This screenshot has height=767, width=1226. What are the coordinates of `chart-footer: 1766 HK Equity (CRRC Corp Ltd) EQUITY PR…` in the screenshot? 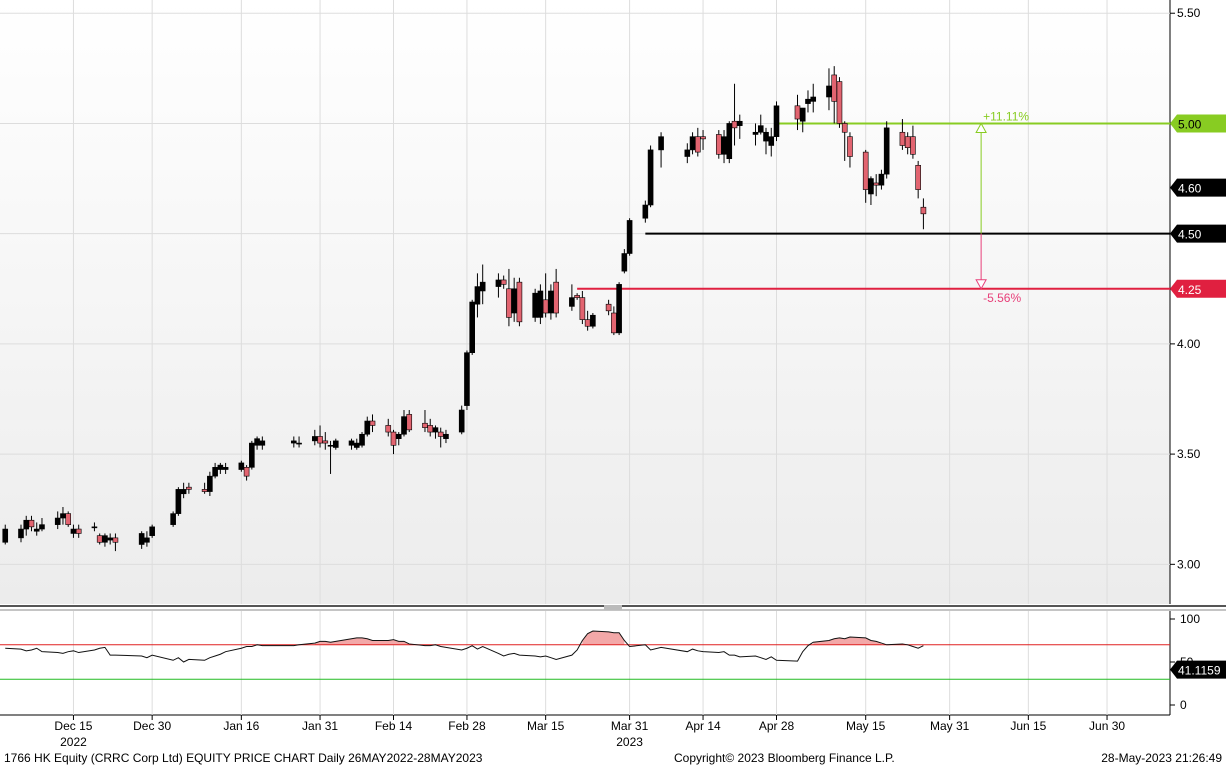 It's located at (613, 758).